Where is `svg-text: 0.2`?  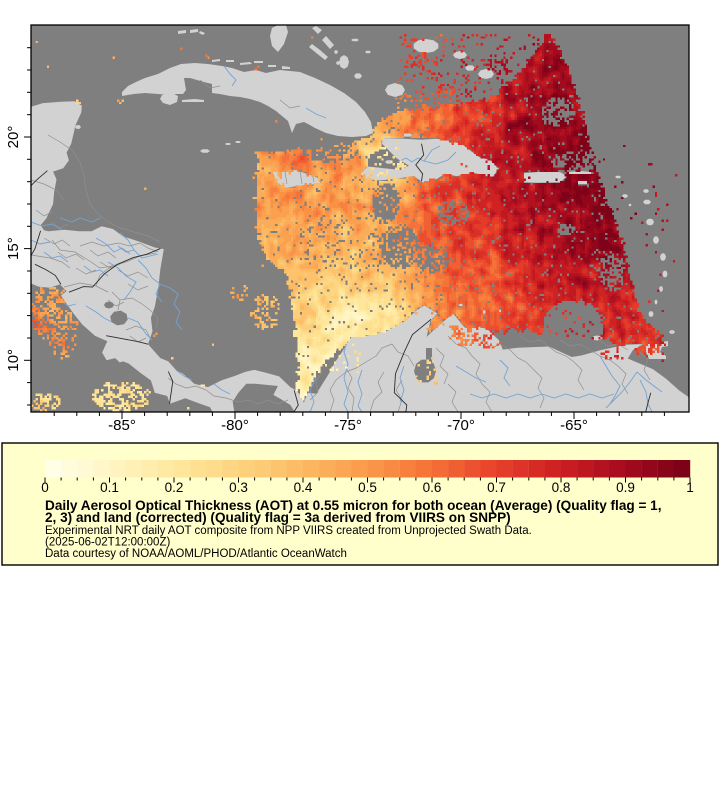
svg-text: 0.2 is located at coordinates (174, 487).